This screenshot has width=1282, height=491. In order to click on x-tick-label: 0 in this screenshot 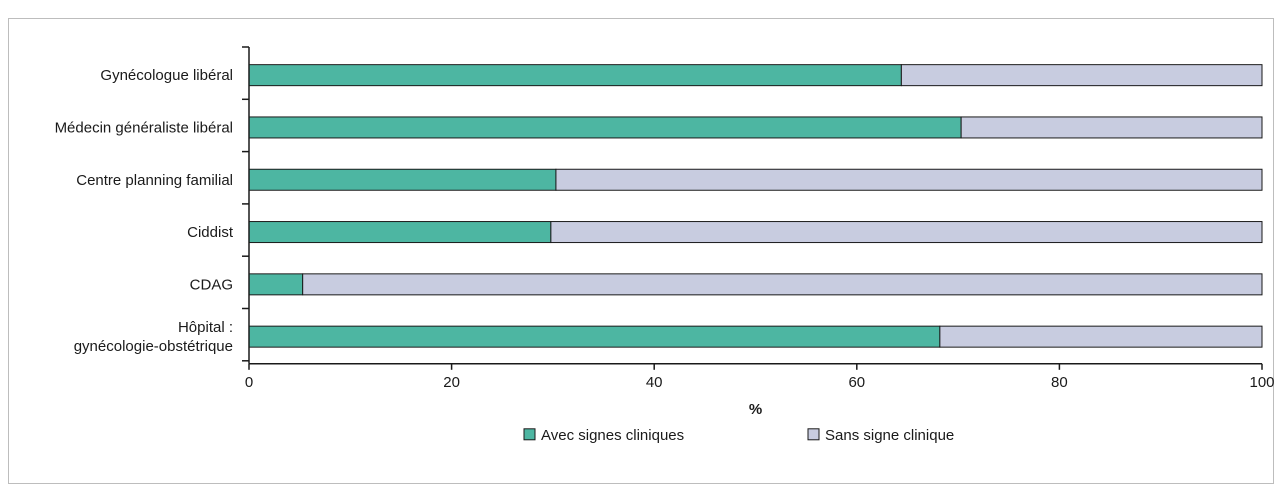, I will do `click(249, 382)`.